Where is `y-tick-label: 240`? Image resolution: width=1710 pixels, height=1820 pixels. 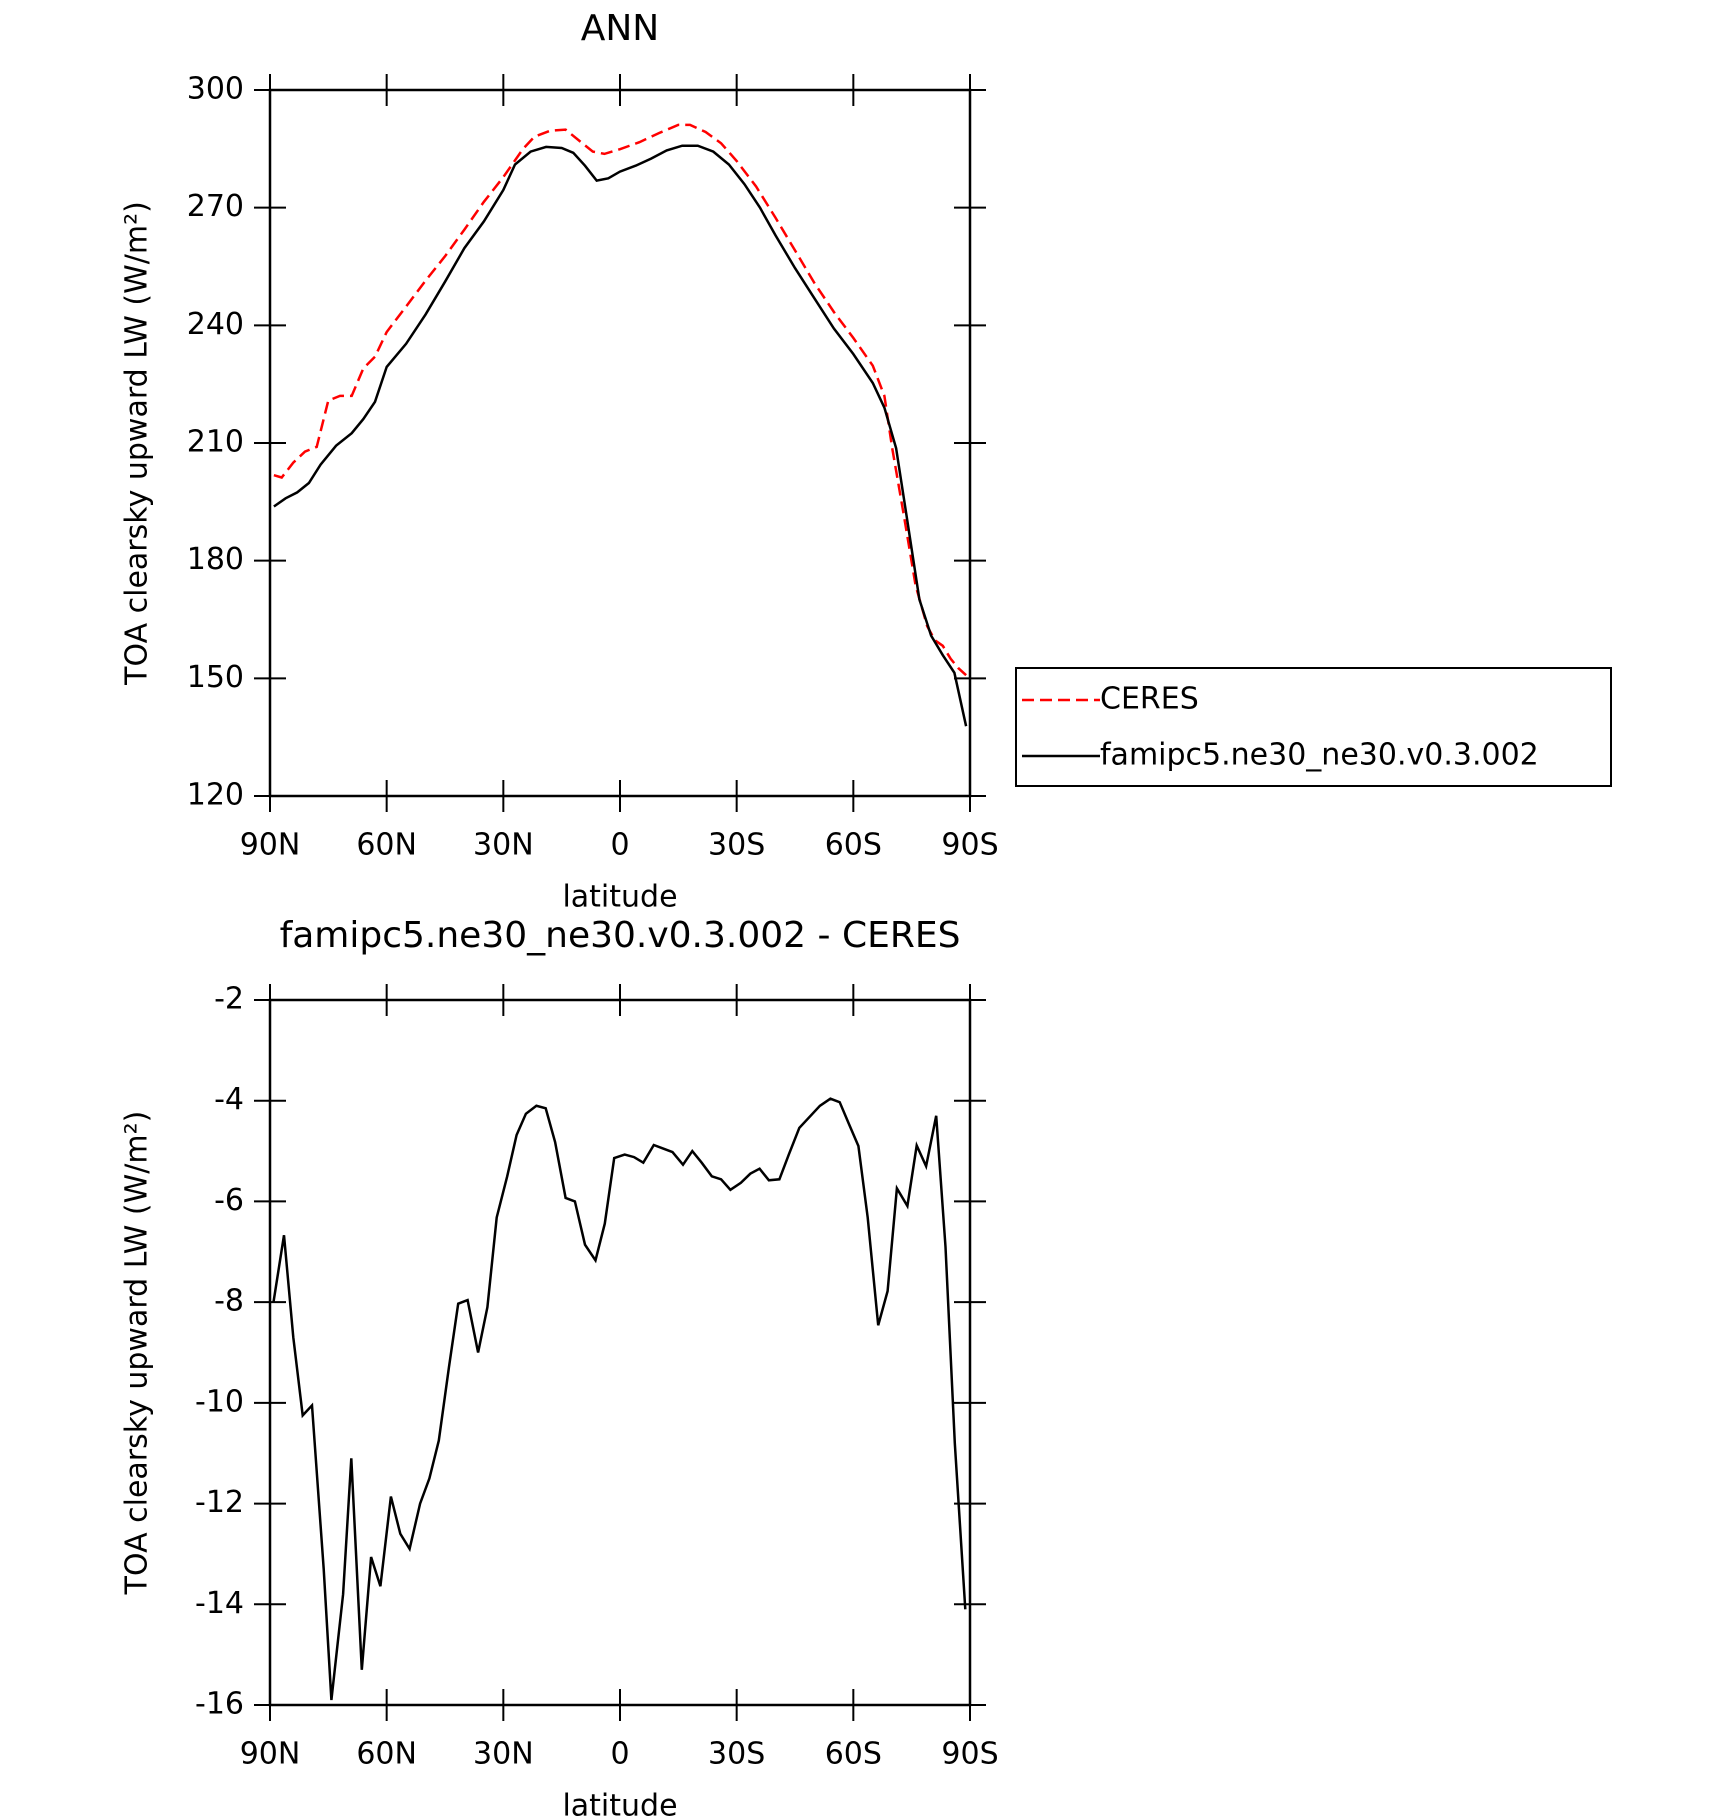
y-tick-label: 240 is located at coordinates (215, 324).